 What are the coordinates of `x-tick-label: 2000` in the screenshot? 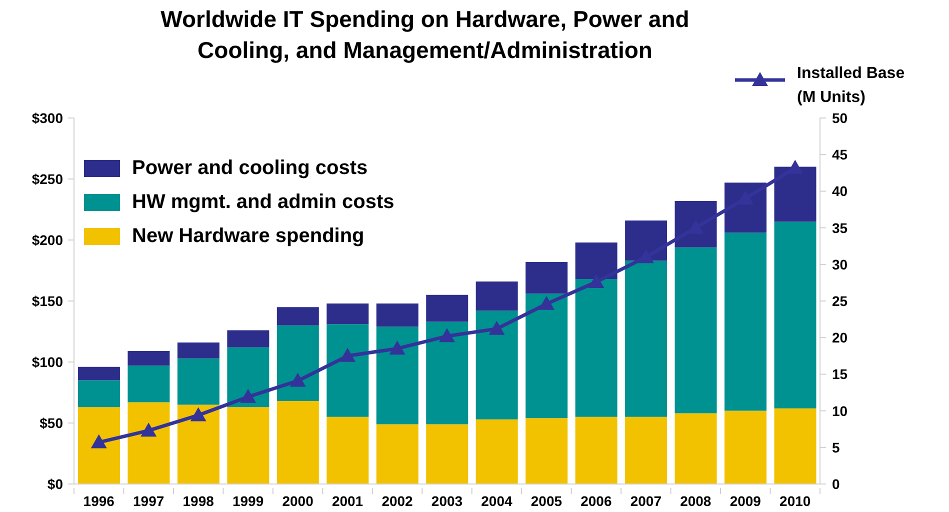 It's located at (298, 501).